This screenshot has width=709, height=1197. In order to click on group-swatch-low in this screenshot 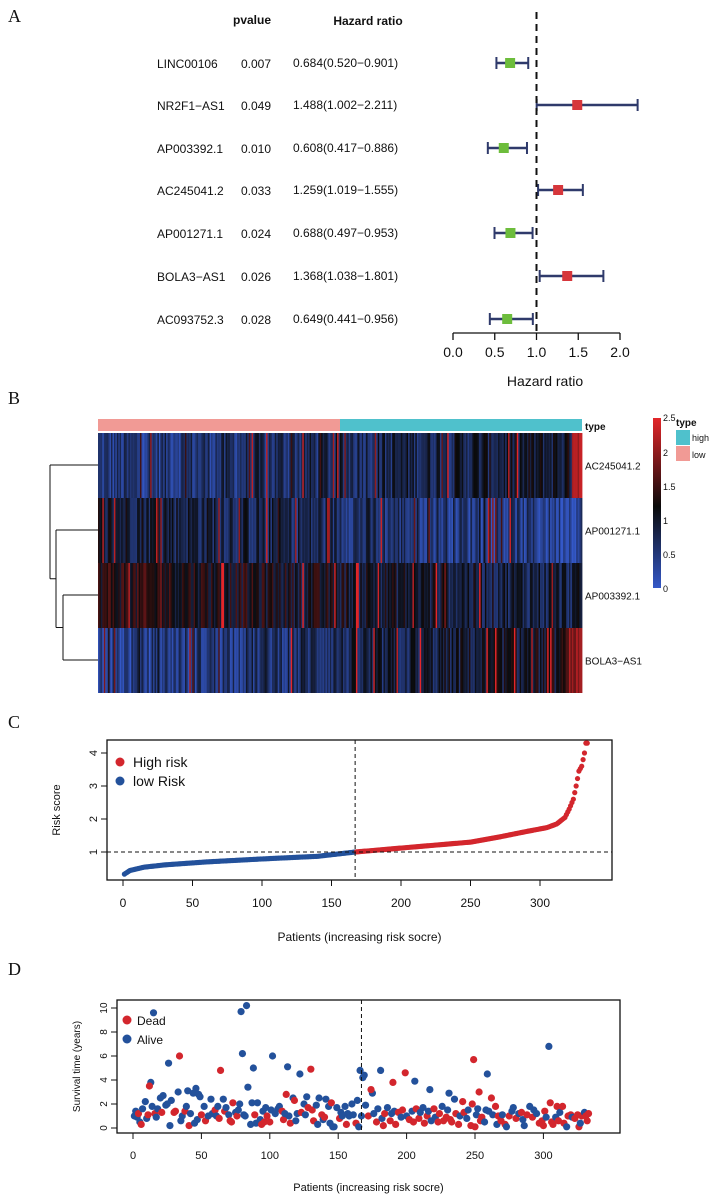, I will do `click(683, 453)`.